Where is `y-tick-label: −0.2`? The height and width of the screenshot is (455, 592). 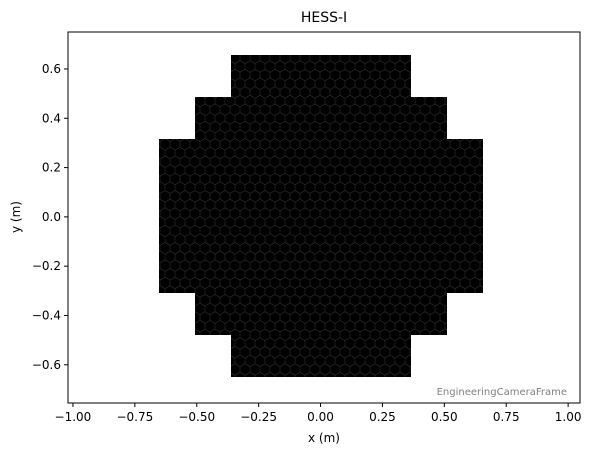
y-tick-label: −0.2 is located at coordinates (46, 266).